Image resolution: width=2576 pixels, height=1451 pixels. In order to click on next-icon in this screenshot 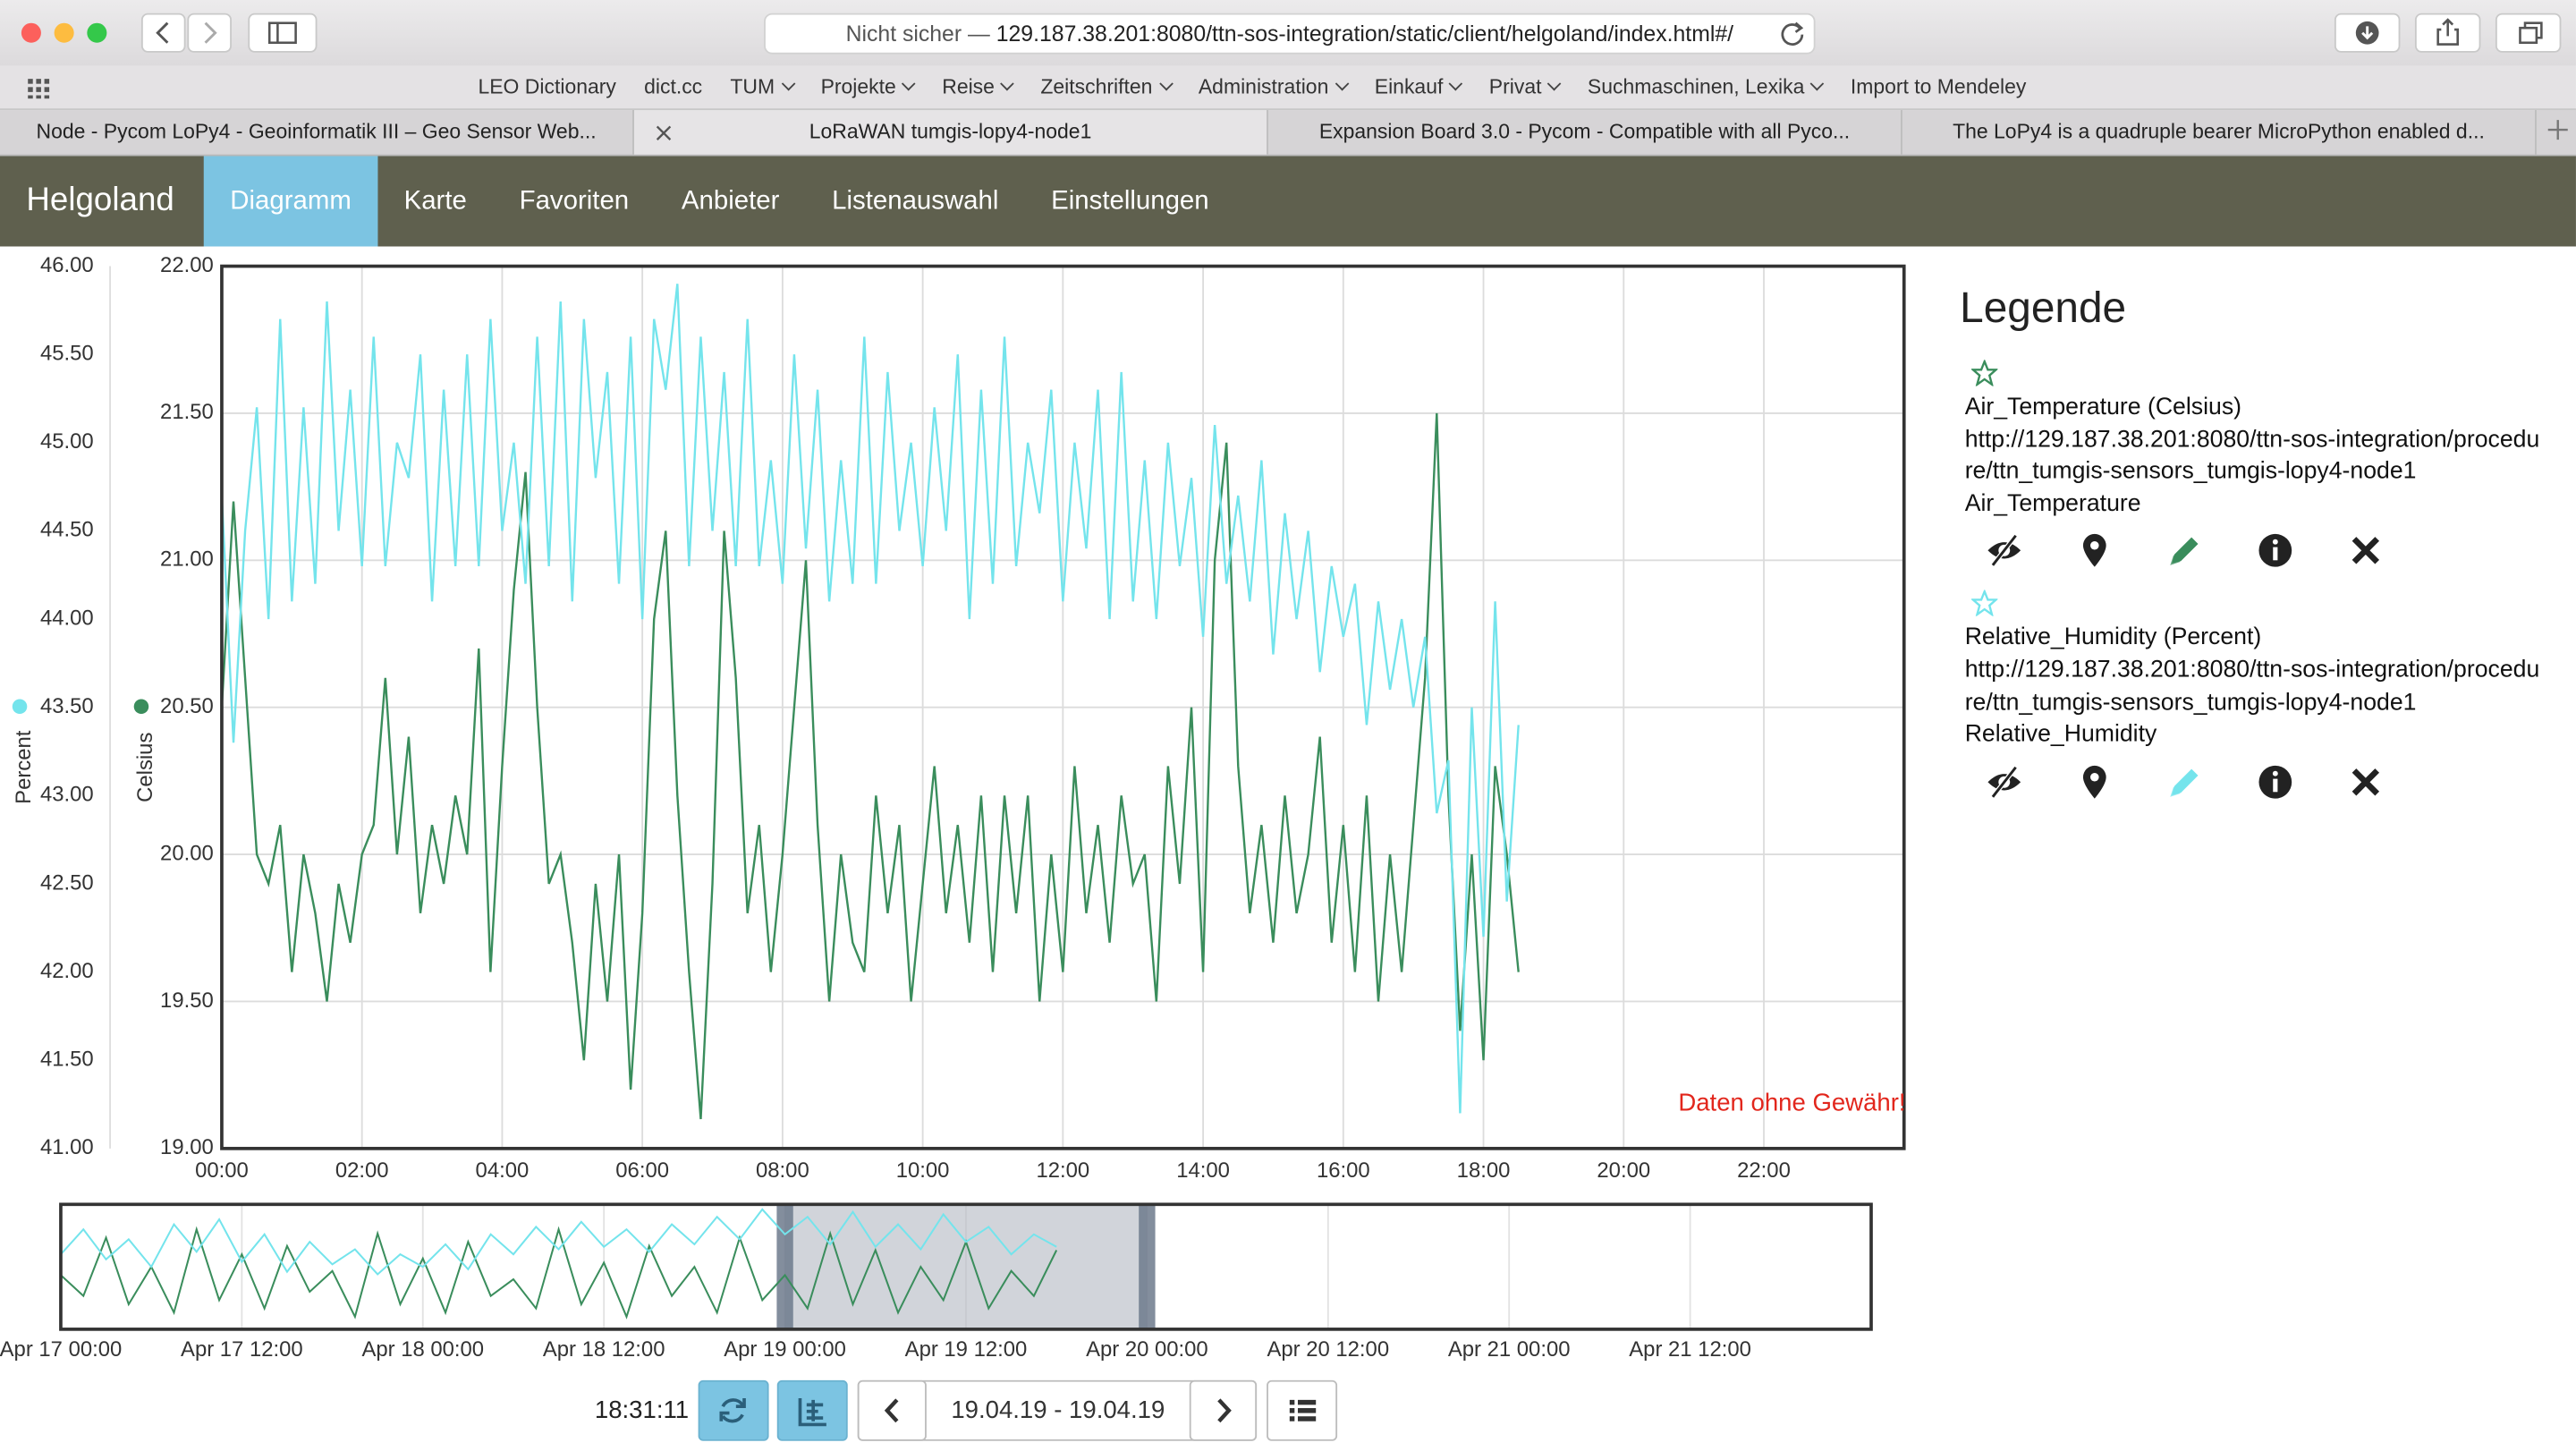, I will do `click(1224, 1411)`.